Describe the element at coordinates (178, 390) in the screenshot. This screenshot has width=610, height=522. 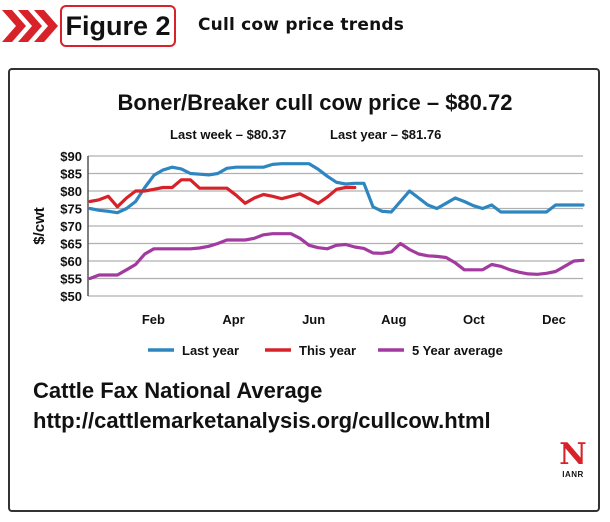
I see `source-name: Cattle Fax National Average` at that location.